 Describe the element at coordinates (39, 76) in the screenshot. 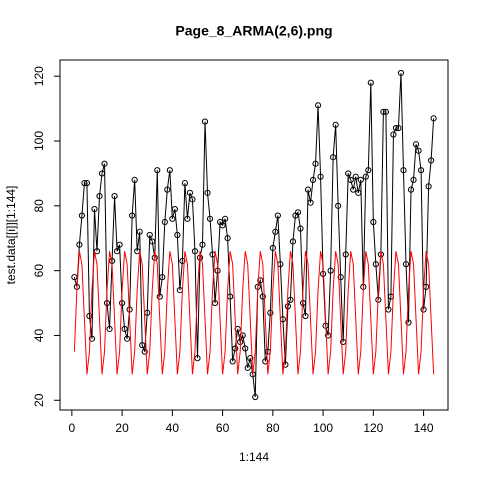

I see `y-tick-label: 120` at that location.